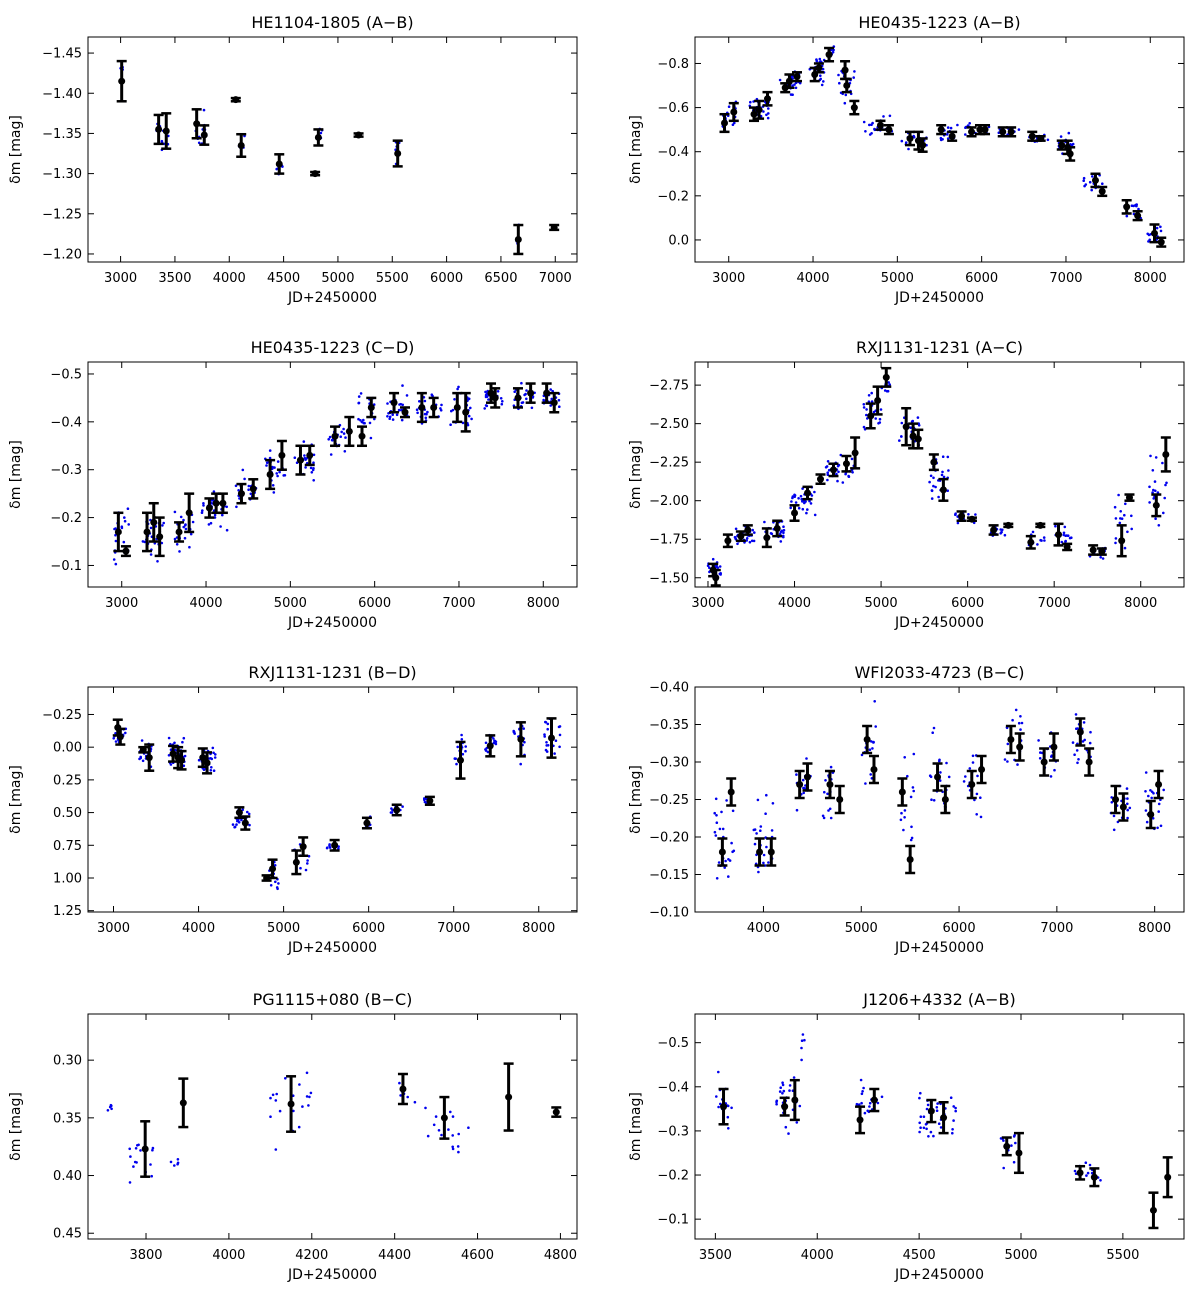  I want to click on y-tick-label: −0.3, so click(66, 470).